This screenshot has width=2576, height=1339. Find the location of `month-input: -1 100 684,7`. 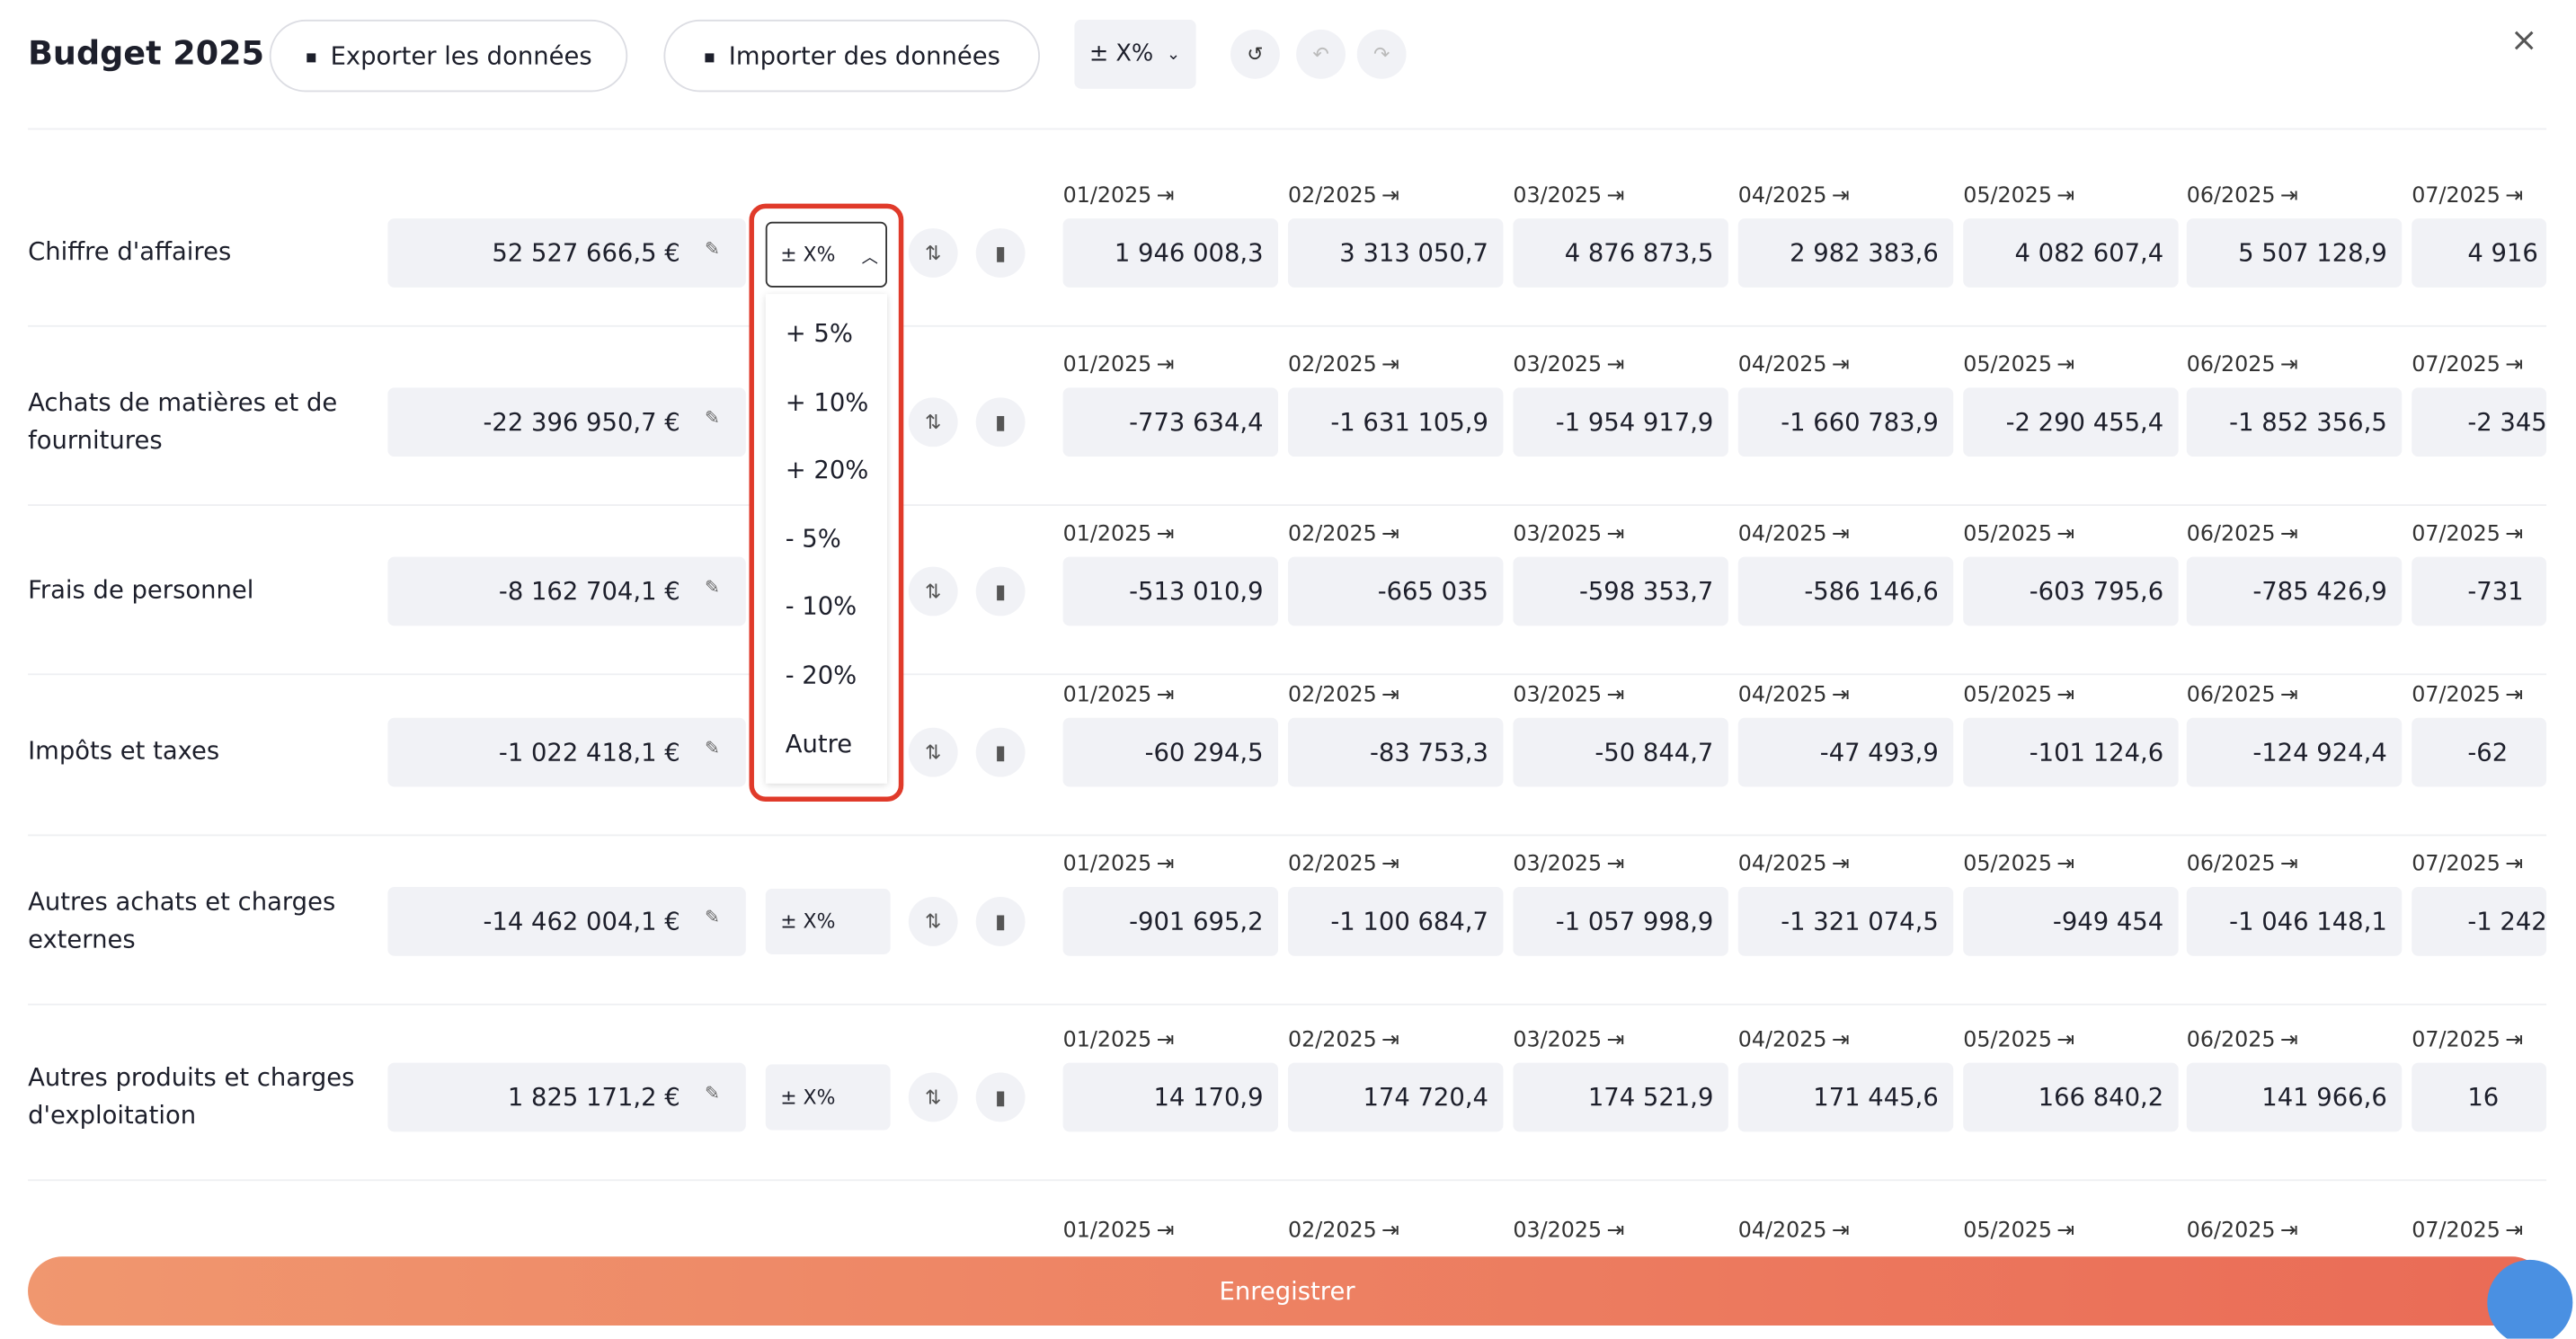

month-input: -1 100 684,7 is located at coordinates (1395, 922).